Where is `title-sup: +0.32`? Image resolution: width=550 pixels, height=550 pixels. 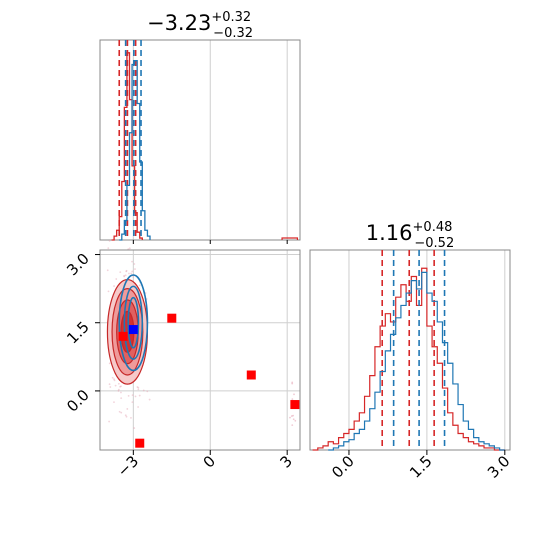
title-sup: +0.32 is located at coordinates (231, 17).